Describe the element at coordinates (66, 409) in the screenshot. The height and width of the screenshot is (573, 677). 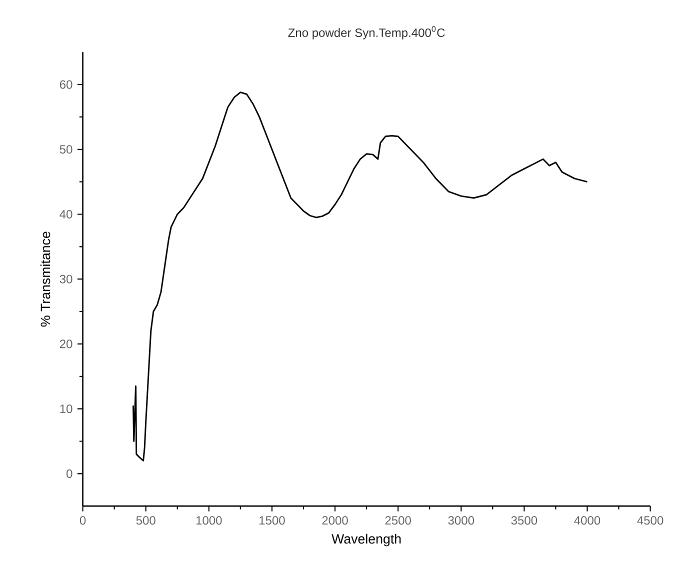
I see `y-tick-label: 10` at that location.